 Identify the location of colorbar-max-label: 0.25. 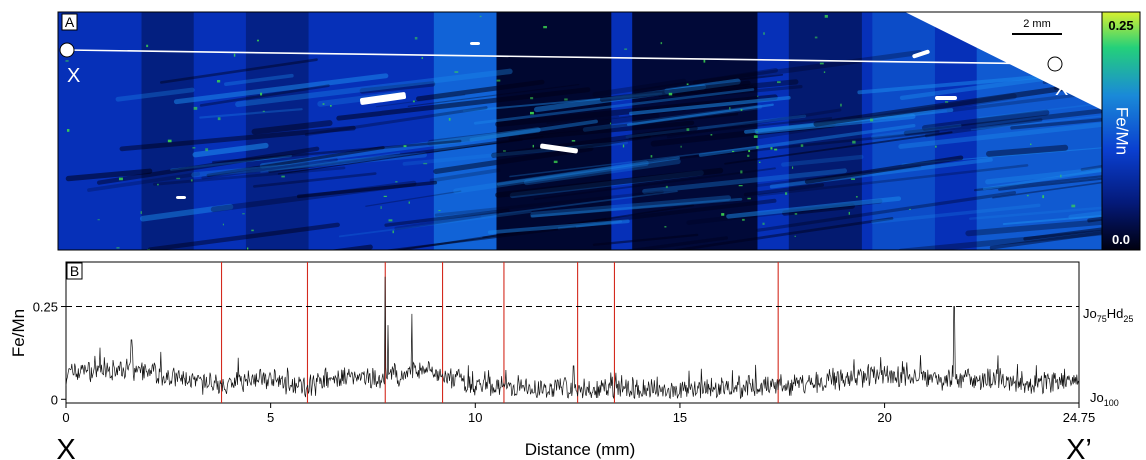
(1120, 25).